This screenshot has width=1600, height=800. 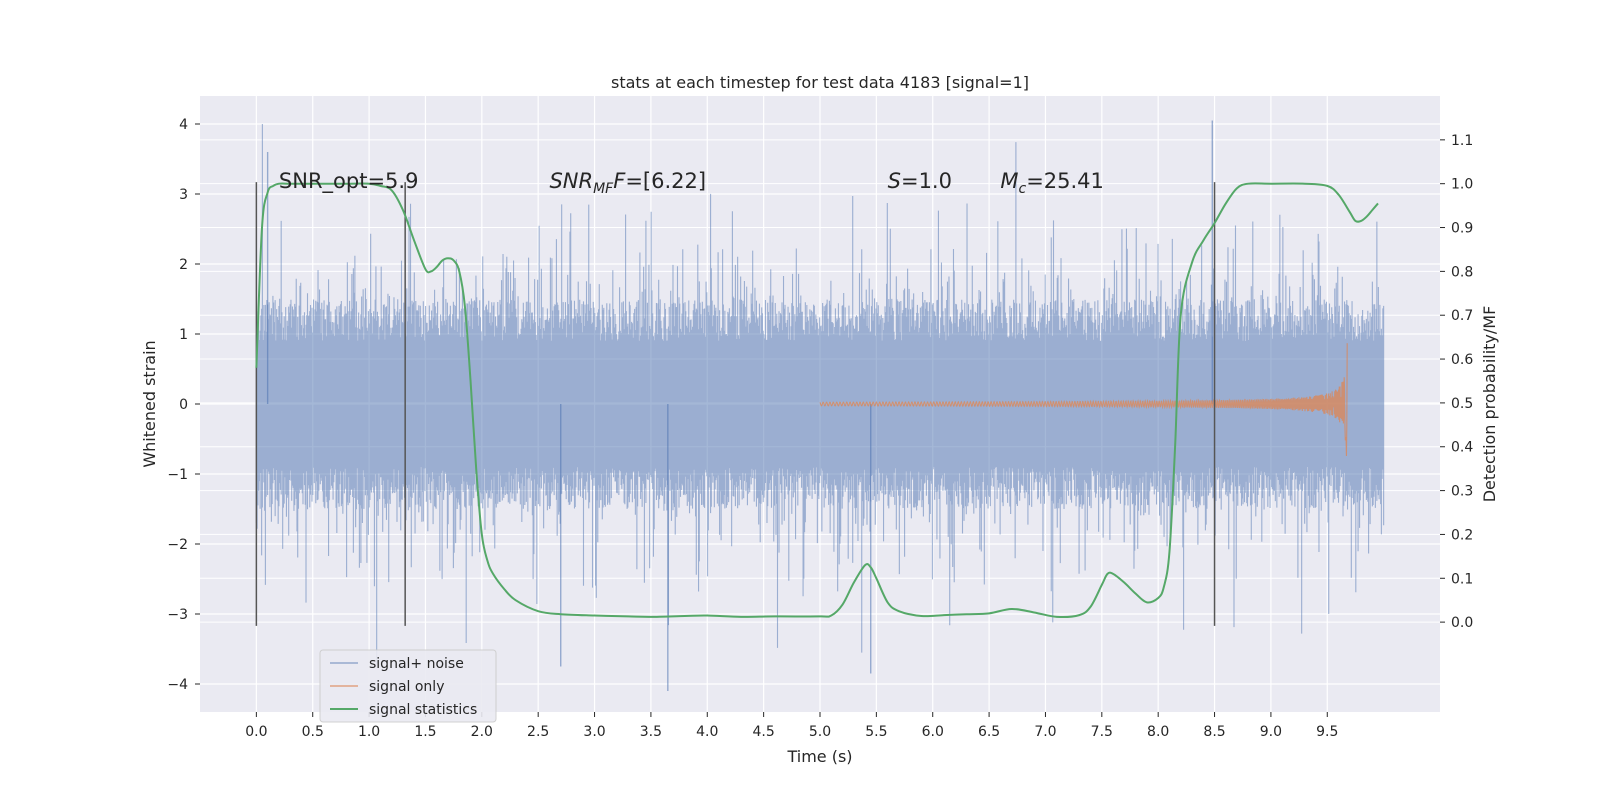 I want to click on x-tick-label: 2.0, so click(x=482, y=732).